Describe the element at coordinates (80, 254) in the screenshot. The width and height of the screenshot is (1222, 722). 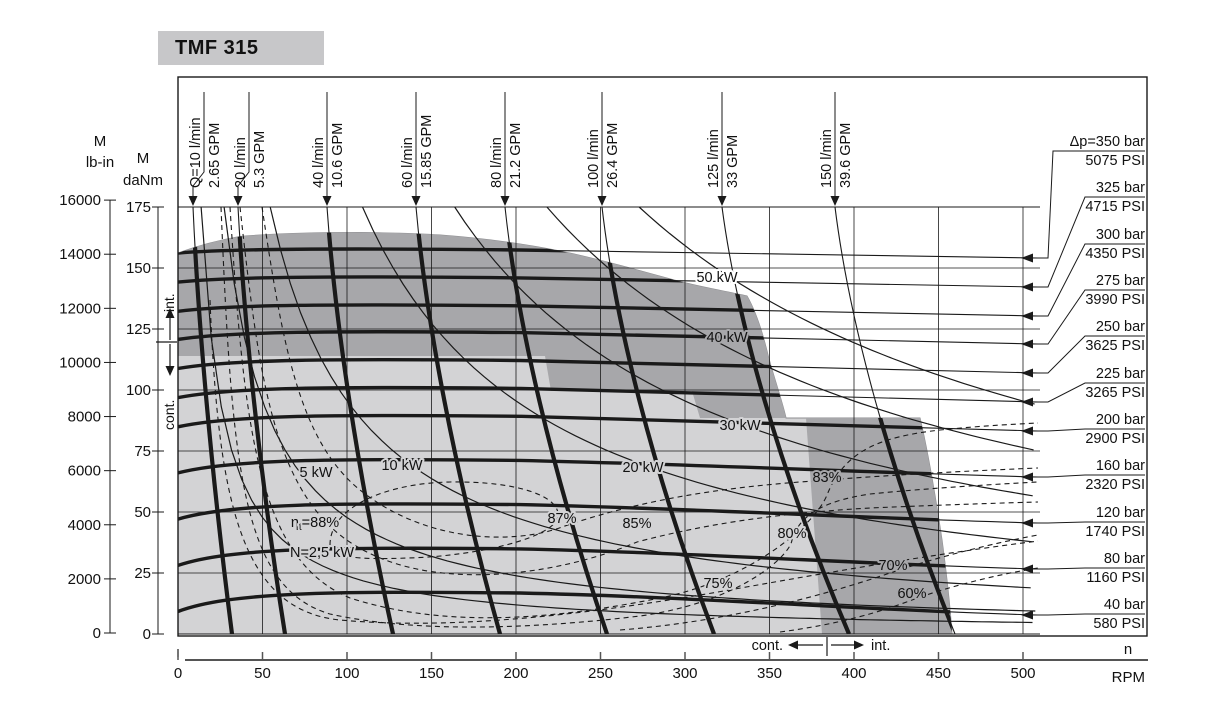
I see `tick-label: 14000` at that location.